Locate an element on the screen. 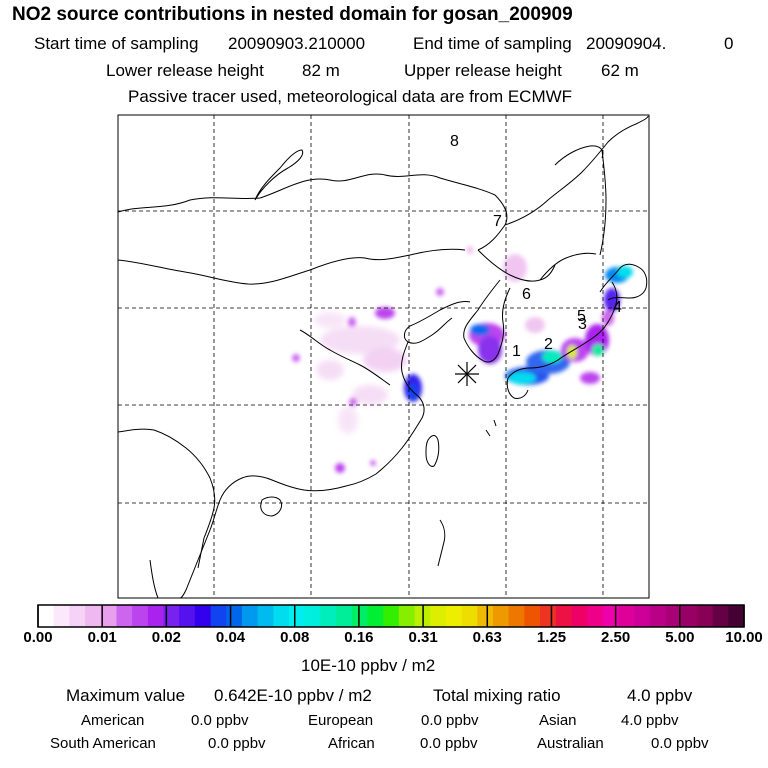  colorbar-tick-label: 5.00 is located at coordinates (680, 637).